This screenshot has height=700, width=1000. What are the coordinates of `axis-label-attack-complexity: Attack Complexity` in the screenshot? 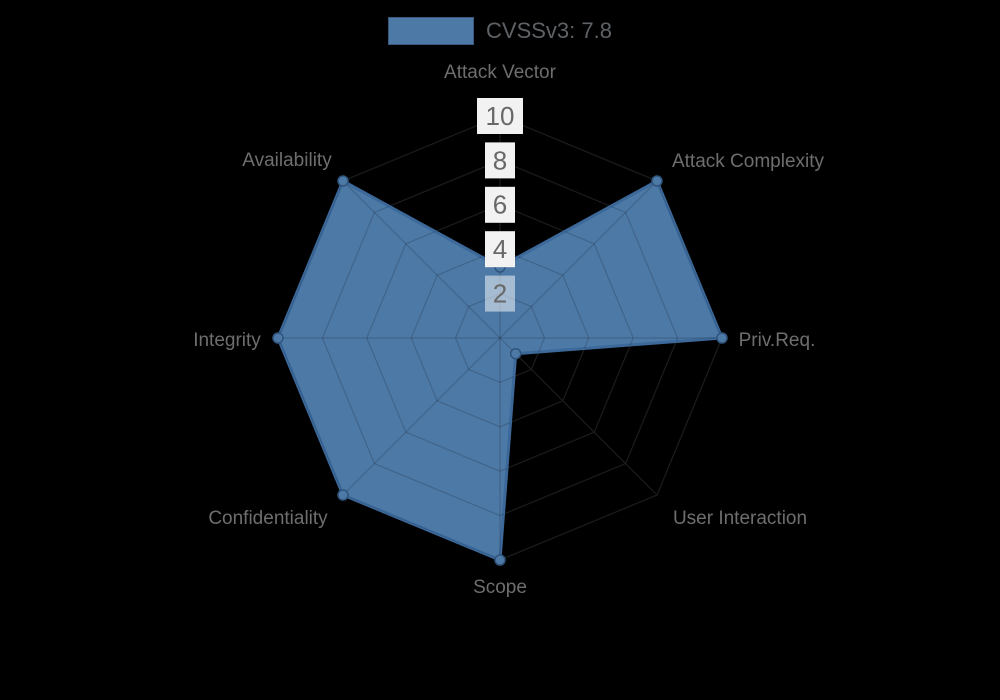 It's located at (748, 161).